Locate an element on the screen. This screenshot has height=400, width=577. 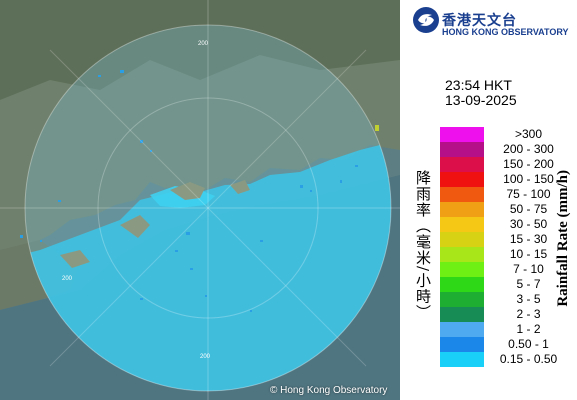
legend-label: 200 - 300 is located at coordinates (528, 149).